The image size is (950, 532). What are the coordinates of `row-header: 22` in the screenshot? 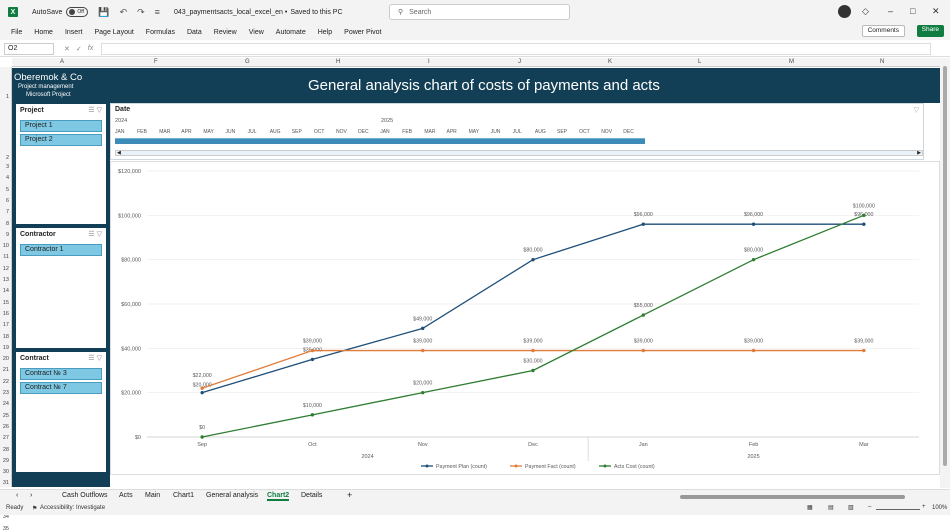 It's located at (5, 381).